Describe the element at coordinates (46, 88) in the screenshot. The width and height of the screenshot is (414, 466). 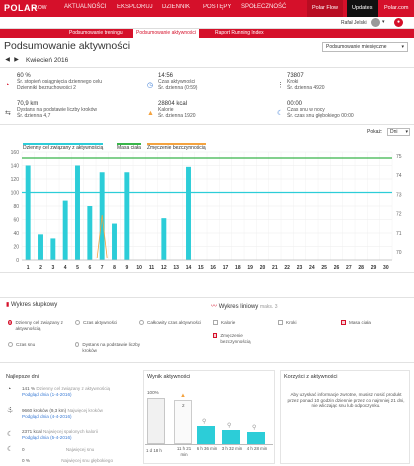
I see `stat-goal-sub: Dzienniki bezruchowości 2` at that location.